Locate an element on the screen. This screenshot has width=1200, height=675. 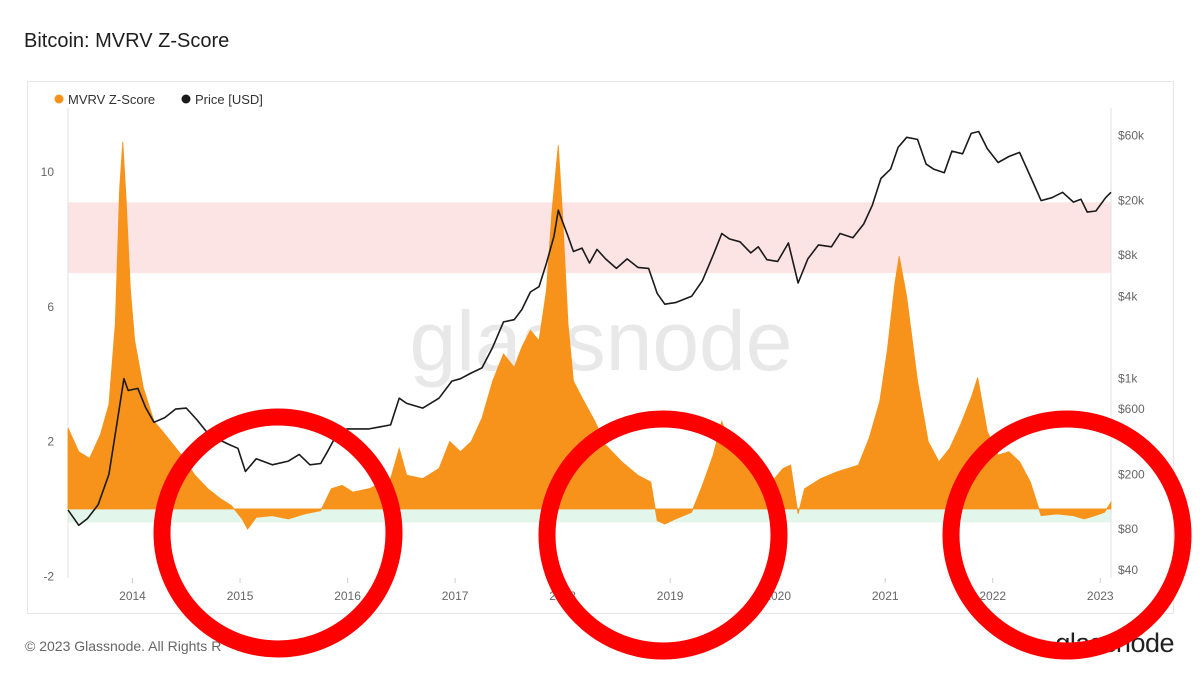
y-left-tick-label: 6 is located at coordinates (50, 307).